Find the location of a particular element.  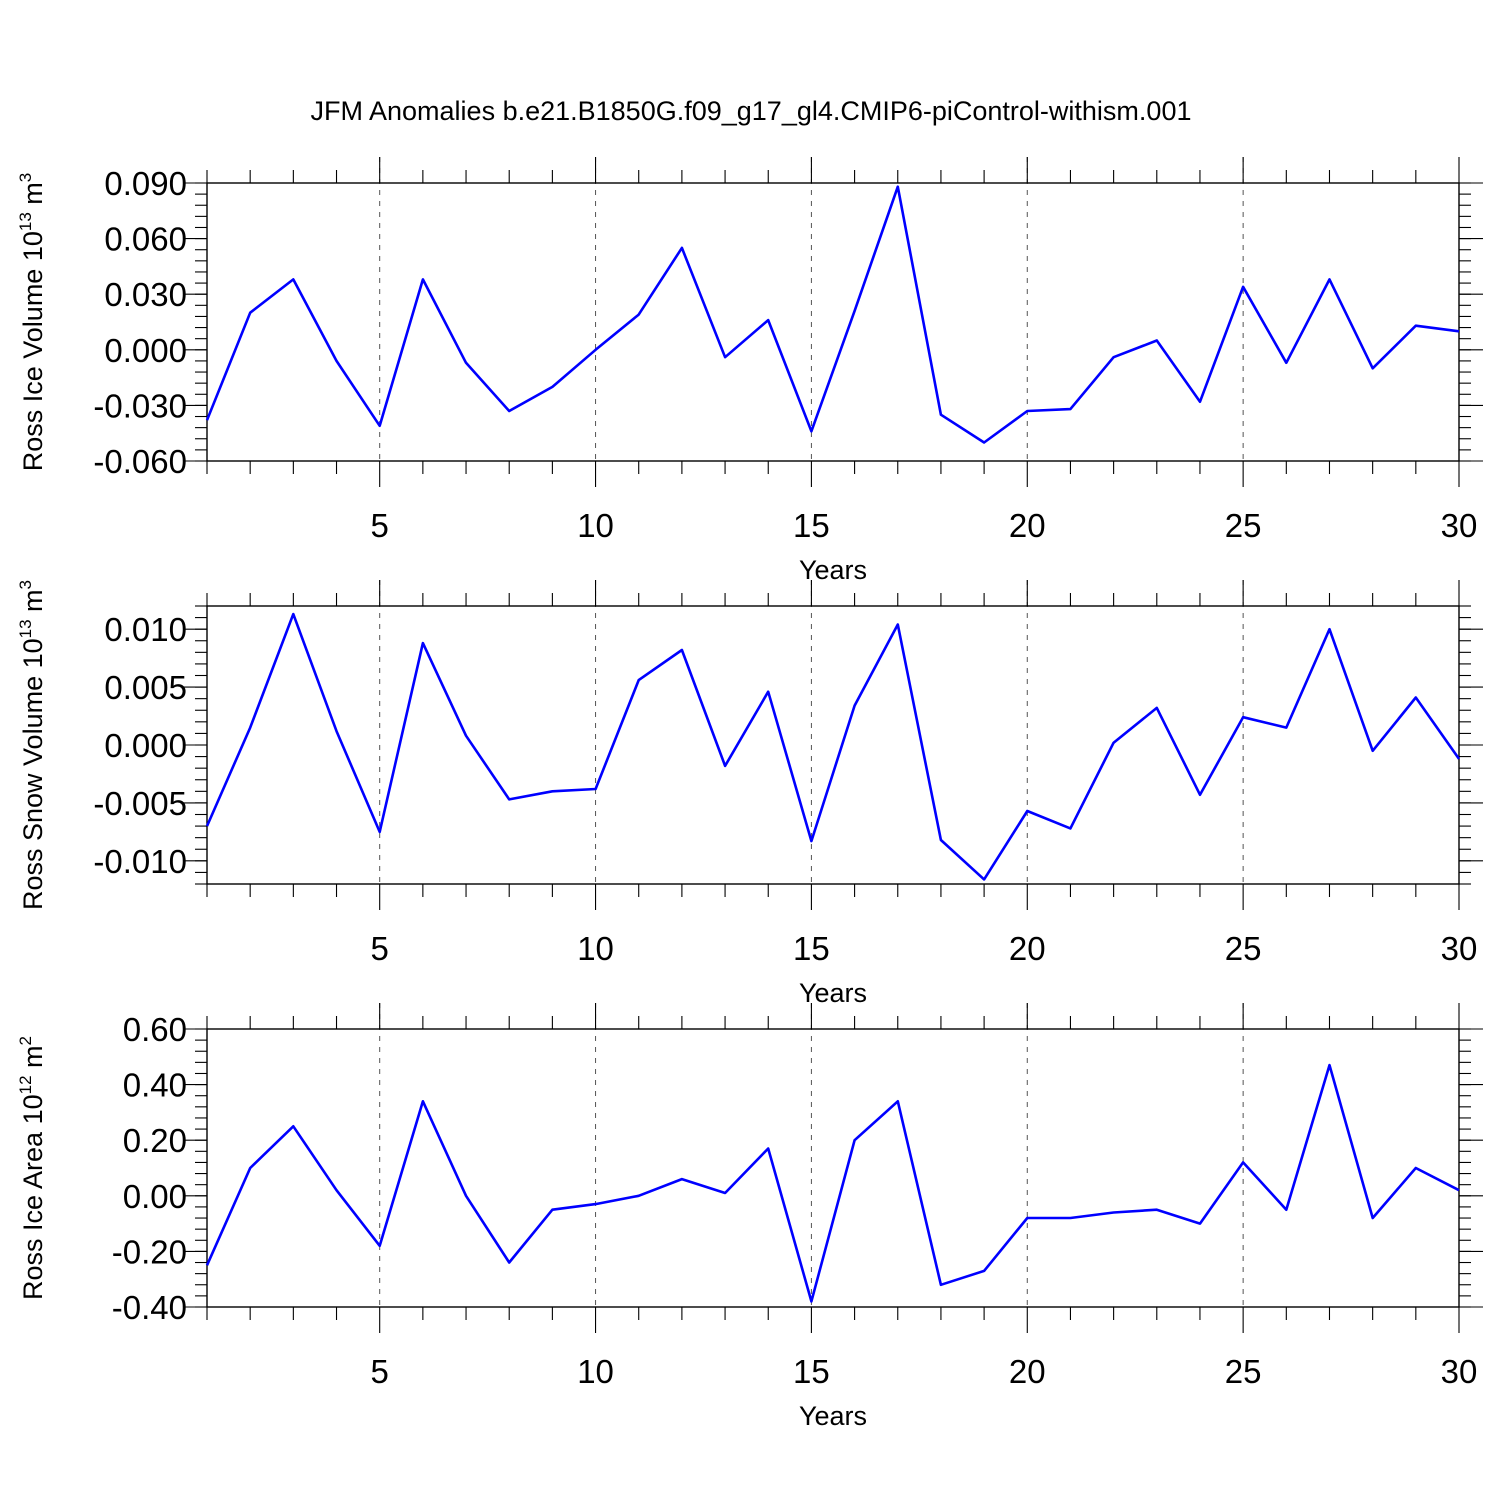

y-tick-label: 0.20 is located at coordinates (155, 1140).